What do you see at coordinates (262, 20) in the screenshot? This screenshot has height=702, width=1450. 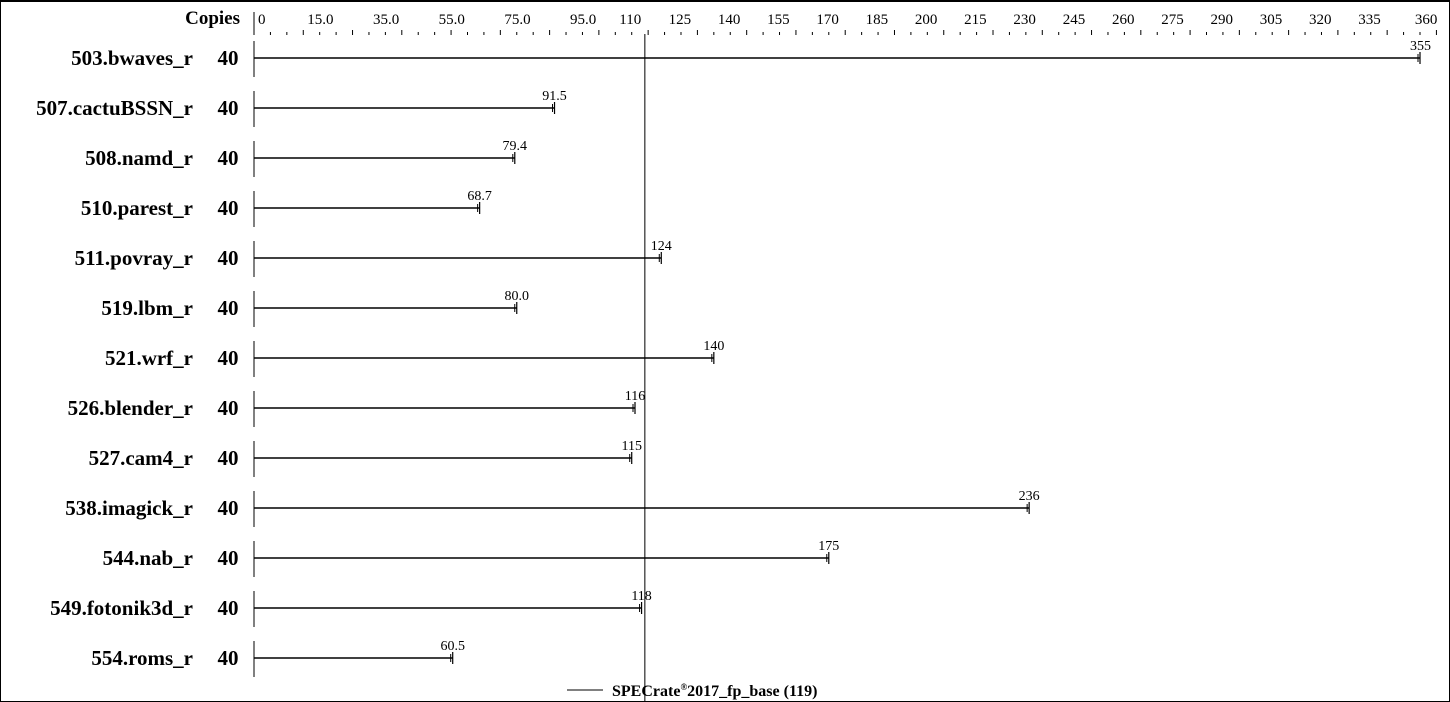 I see `x-tick-label: 0` at bounding box center [262, 20].